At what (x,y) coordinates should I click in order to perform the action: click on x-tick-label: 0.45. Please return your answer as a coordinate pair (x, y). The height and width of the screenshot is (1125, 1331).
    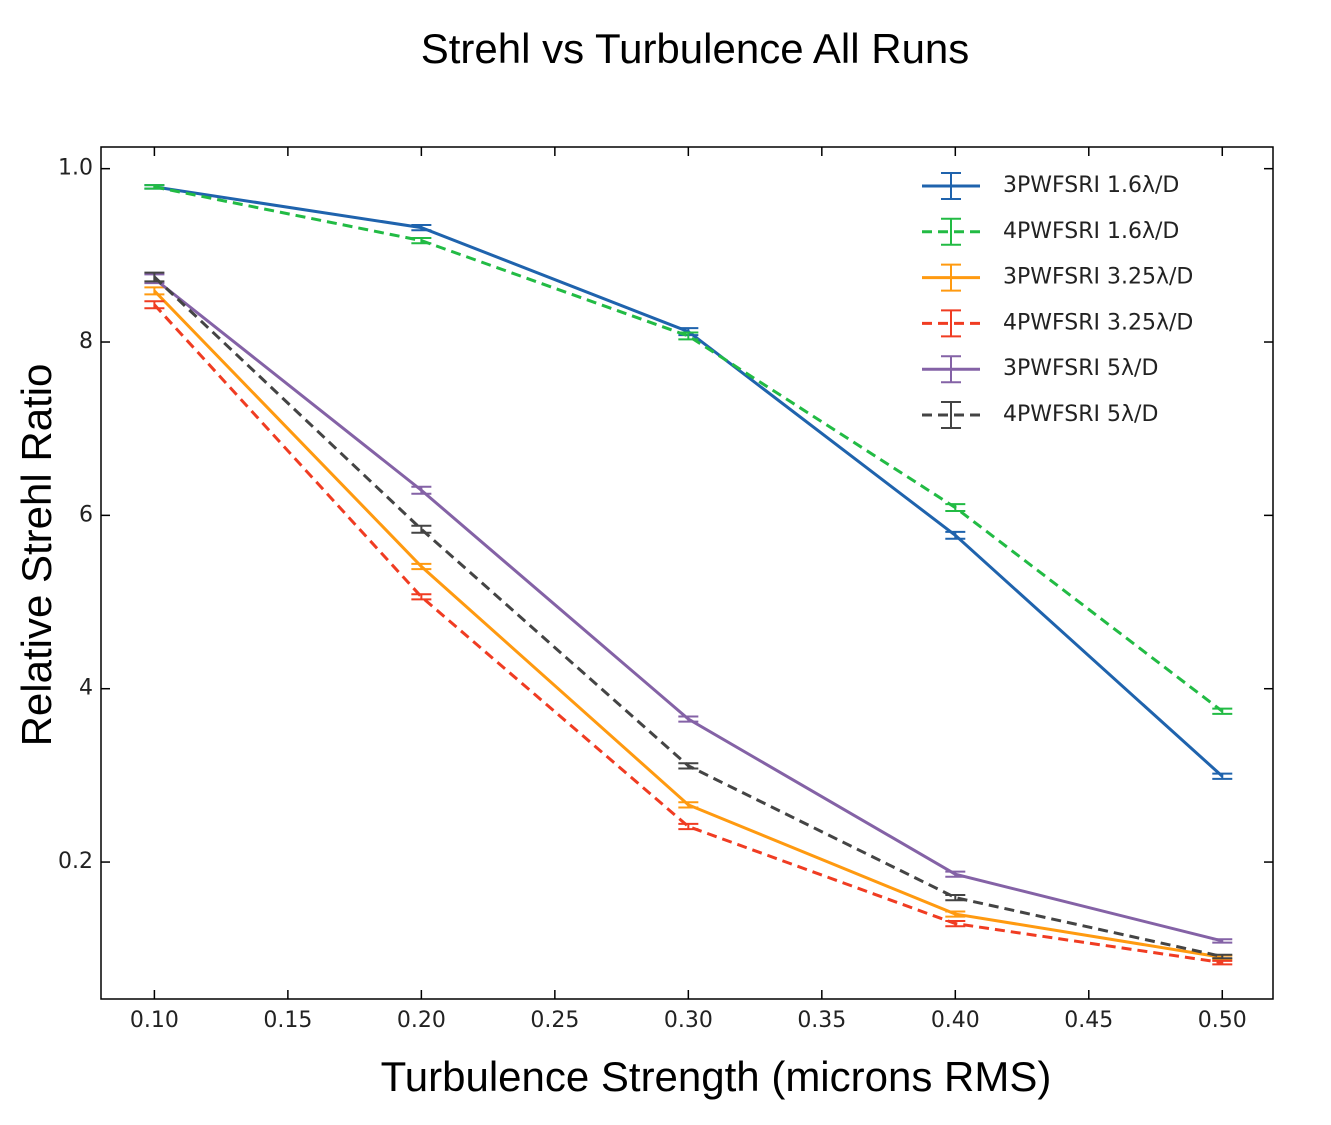
    Looking at the image, I should click on (1088, 1020).